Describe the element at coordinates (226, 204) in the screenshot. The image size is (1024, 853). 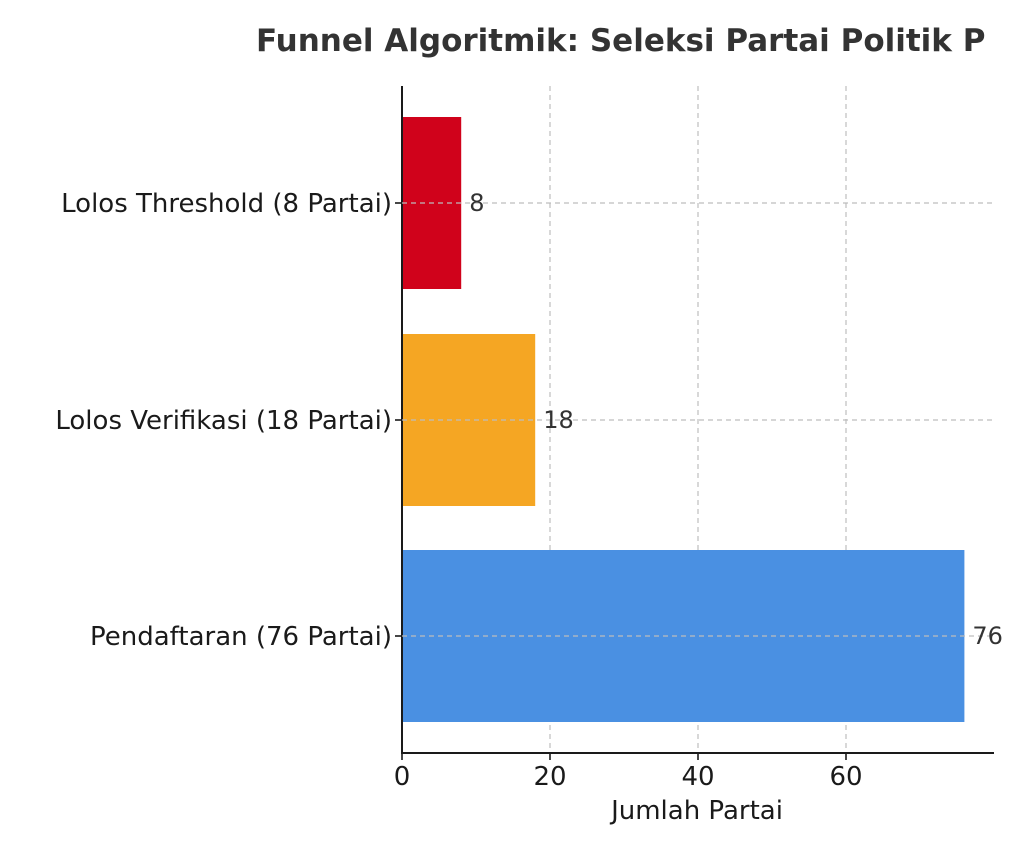
I see `category-label: Lolos Threshold (8 Partai)` at that location.